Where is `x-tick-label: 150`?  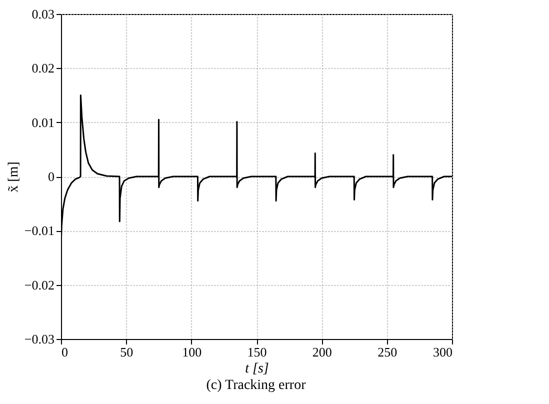 x-tick-label: 150 is located at coordinates (257, 352).